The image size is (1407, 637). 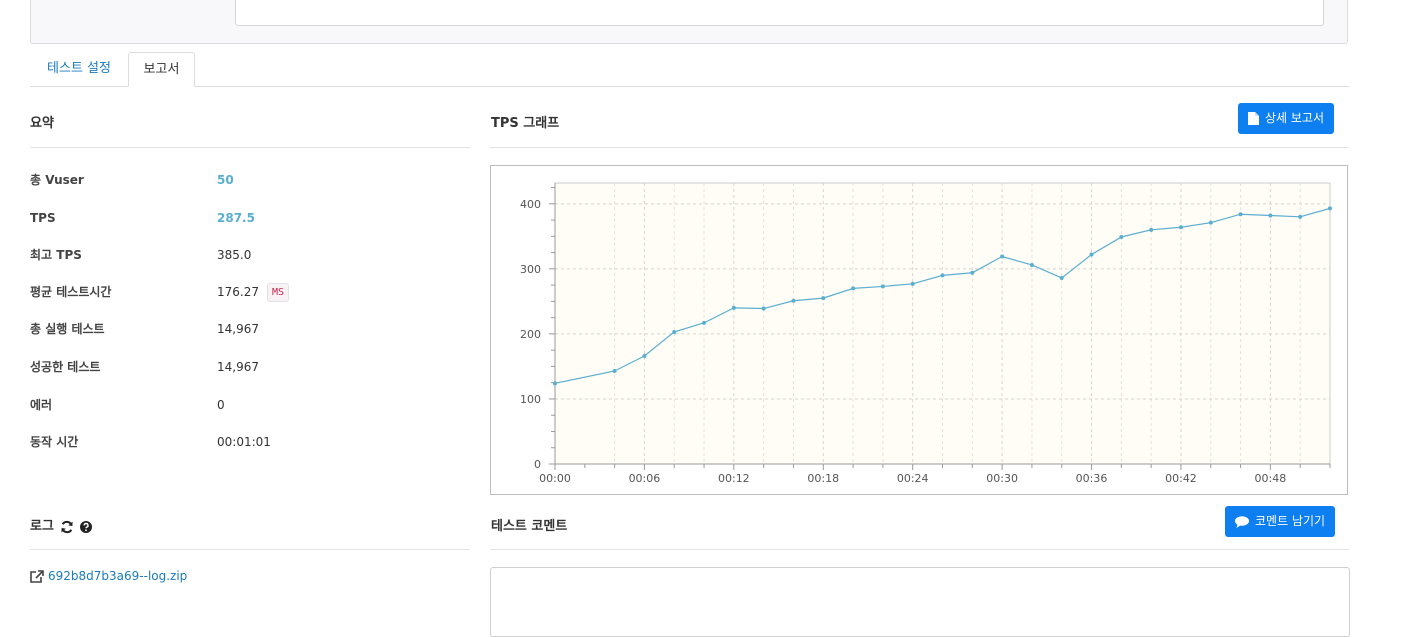 What do you see at coordinates (530, 334) in the screenshot?
I see `y-tick-label: 200` at bounding box center [530, 334].